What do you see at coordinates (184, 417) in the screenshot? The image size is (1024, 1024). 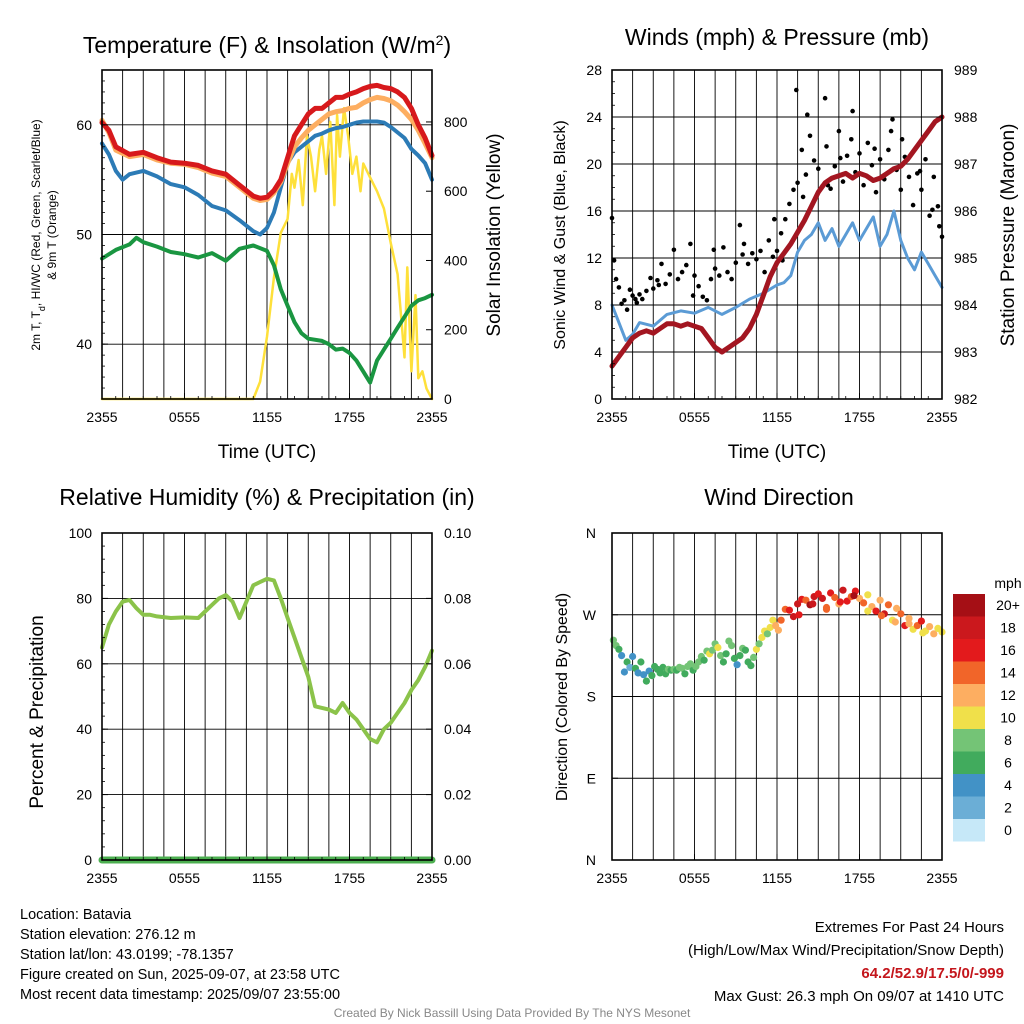 I see `x-tick-label: 0555` at bounding box center [184, 417].